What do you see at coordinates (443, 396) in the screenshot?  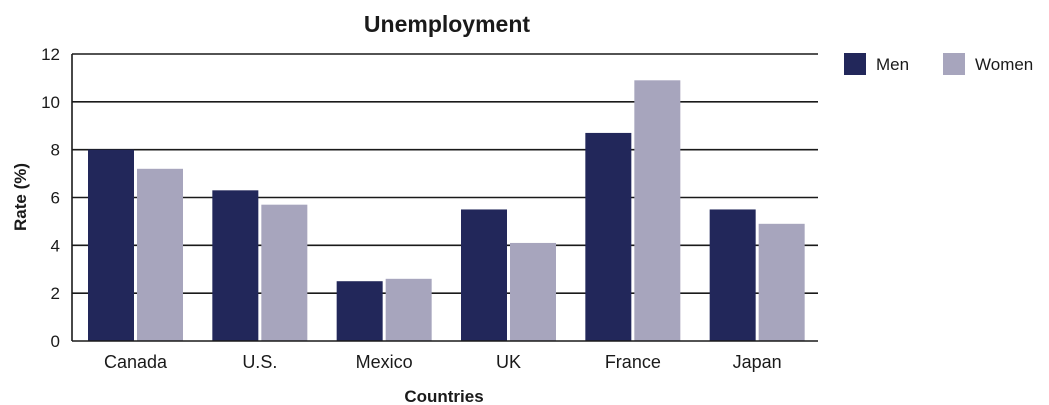 I see `x-axis-title: Countries` at bounding box center [443, 396].